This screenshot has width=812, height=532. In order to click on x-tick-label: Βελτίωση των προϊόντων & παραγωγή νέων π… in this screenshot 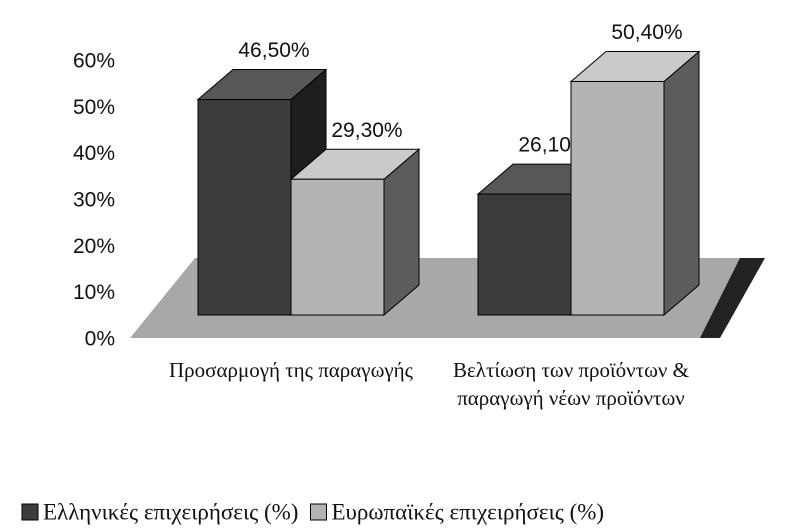, I will do `click(571, 384)`.